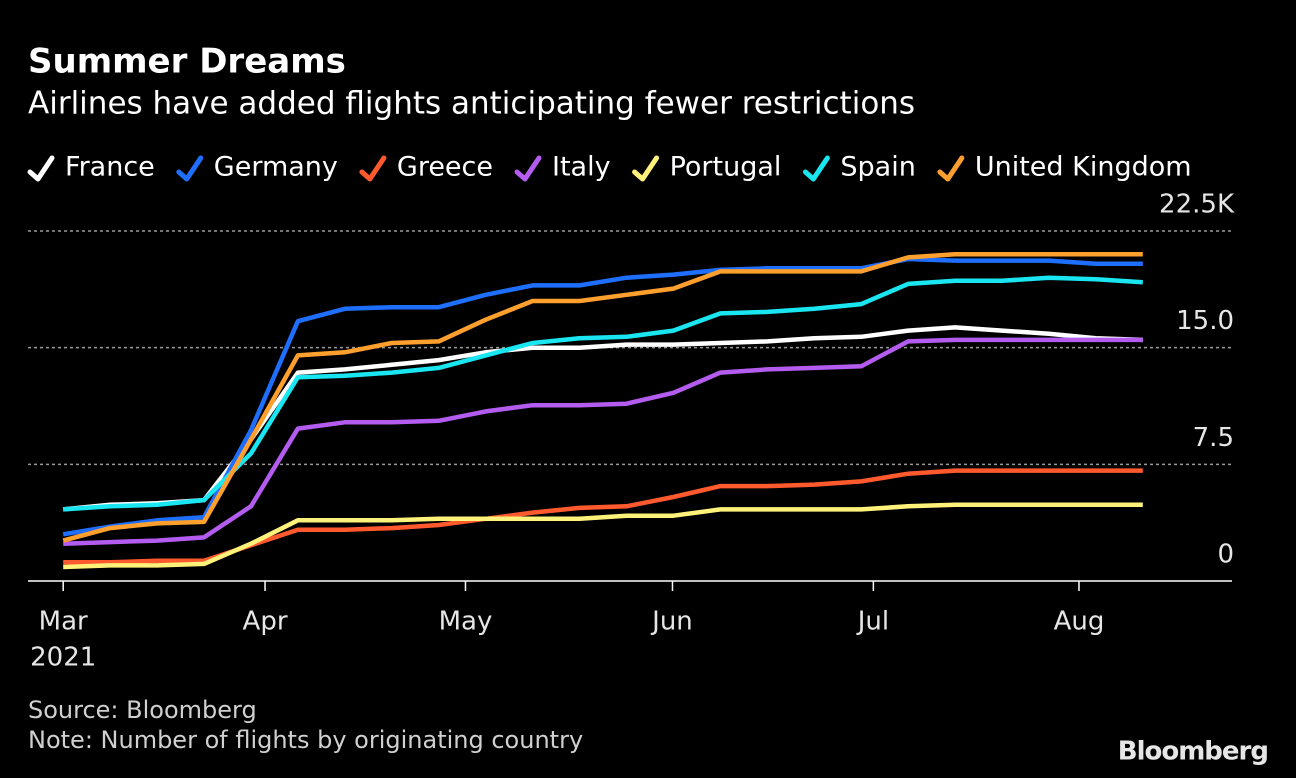 Image resolution: width=1296 pixels, height=778 pixels. Describe the element at coordinates (445, 167) in the screenshot. I see `legend-label: Greece` at that location.